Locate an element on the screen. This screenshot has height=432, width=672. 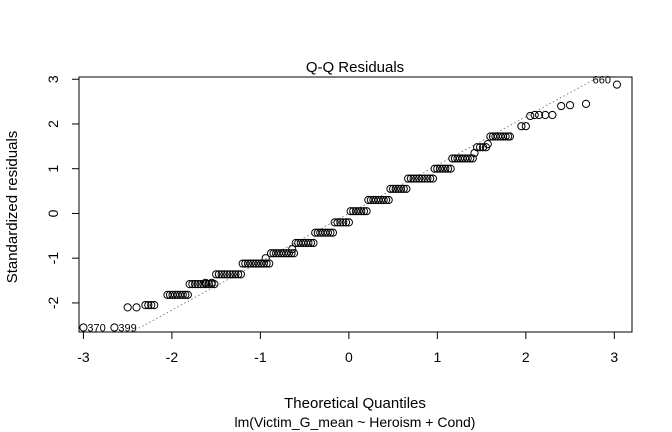
chart-subtitle: lm(Victim_G_mean ~ Heroism + Cond) is located at coordinates (355, 422).